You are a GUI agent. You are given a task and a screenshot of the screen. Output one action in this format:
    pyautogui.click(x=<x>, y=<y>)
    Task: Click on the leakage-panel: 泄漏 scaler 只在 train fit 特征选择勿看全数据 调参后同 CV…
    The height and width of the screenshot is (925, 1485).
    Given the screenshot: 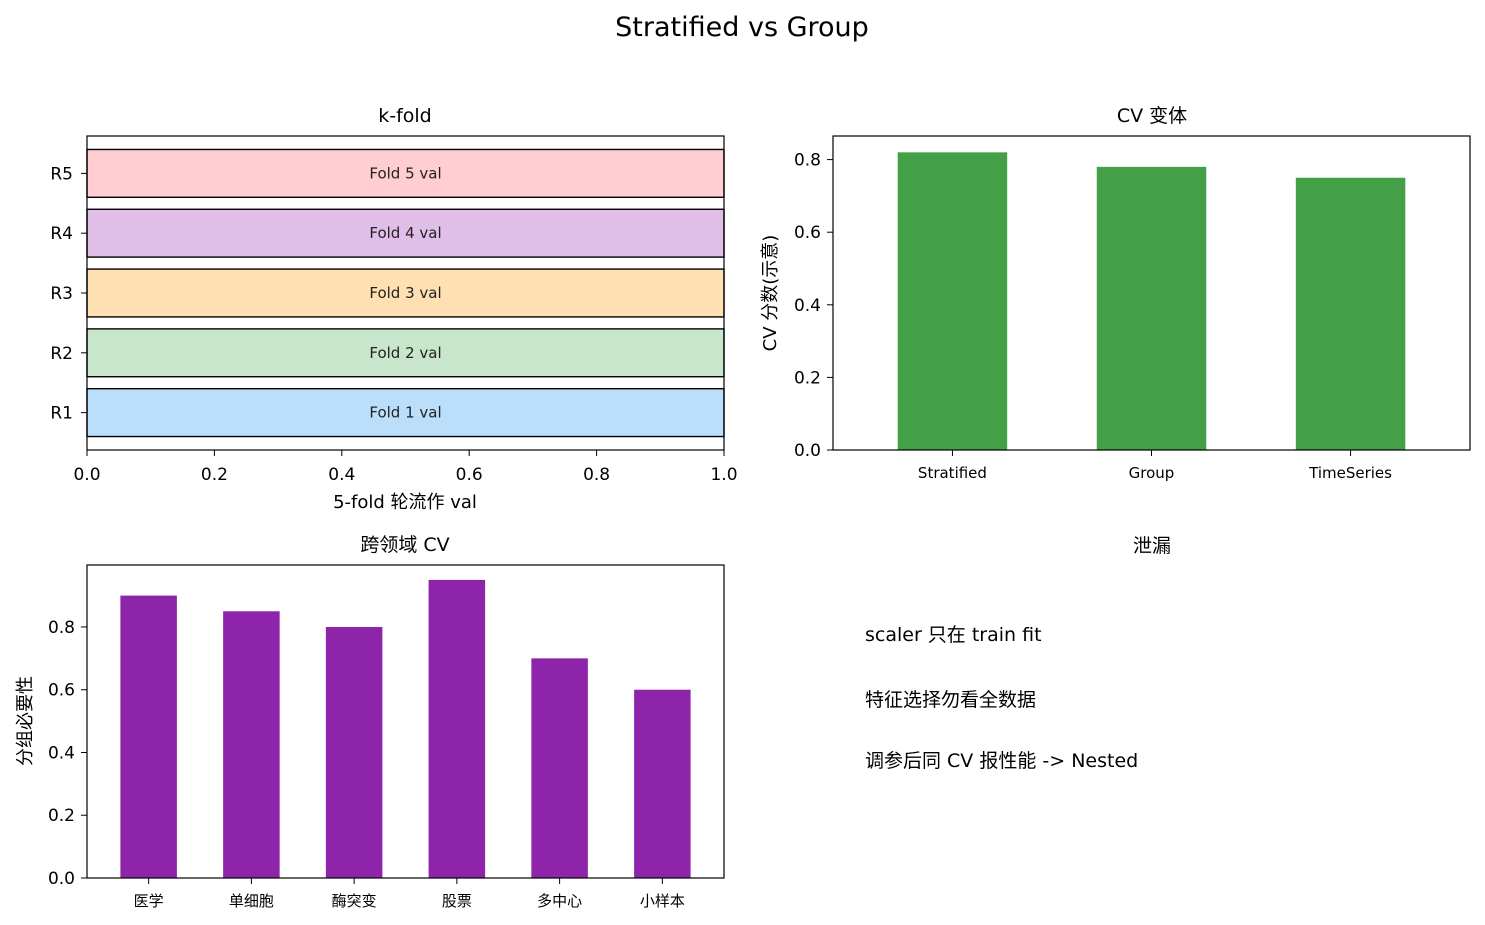 What is the action you would take?
    pyautogui.click(x=1018, y=653)
    